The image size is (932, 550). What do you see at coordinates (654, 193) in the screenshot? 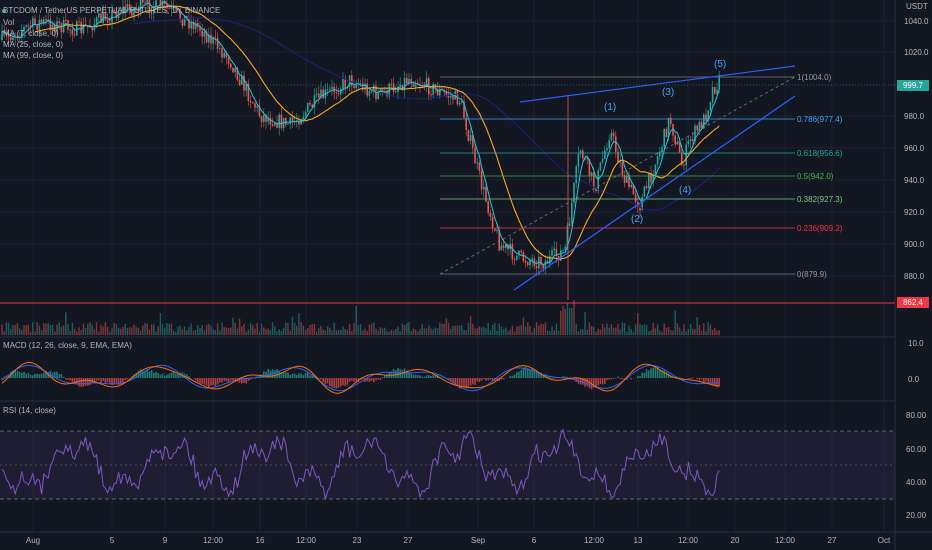
I see `lower-trendline` at bounding box center [654, 193].